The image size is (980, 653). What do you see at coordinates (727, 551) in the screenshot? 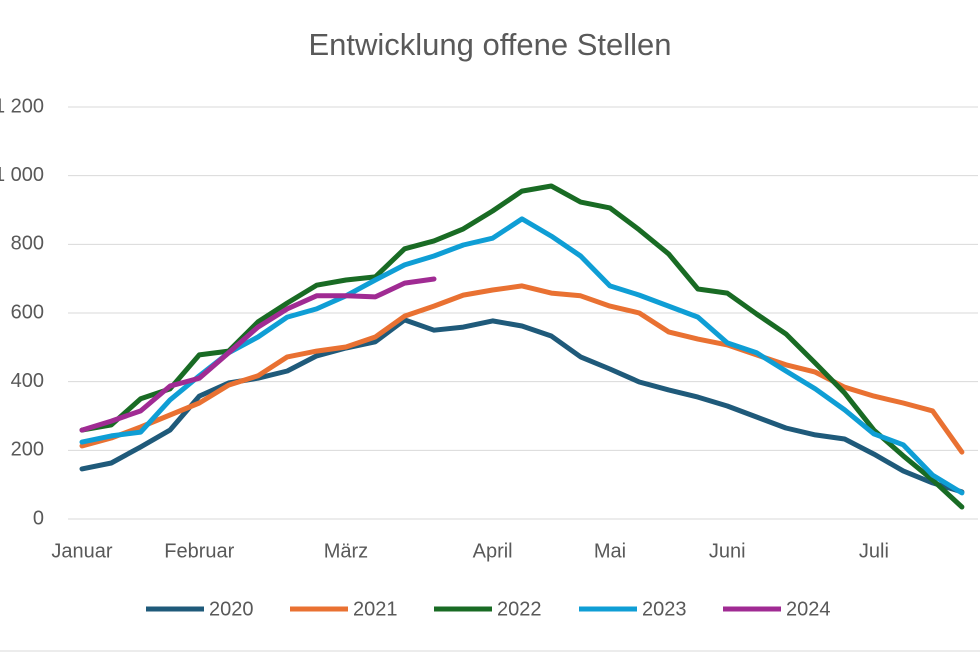
I see `x-tick-label: Juni` at bounding box center [727, 551].